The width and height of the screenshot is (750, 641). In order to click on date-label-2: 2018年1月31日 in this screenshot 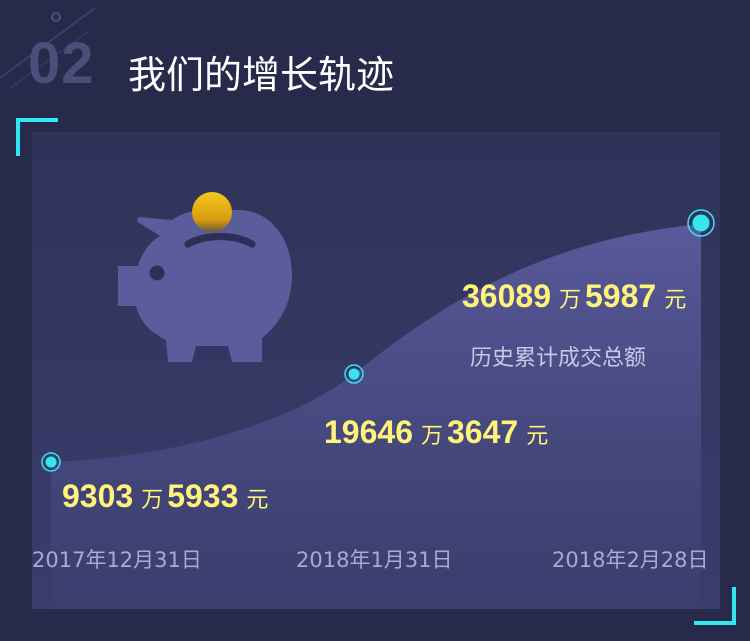, I will do `click(374, 560)`.